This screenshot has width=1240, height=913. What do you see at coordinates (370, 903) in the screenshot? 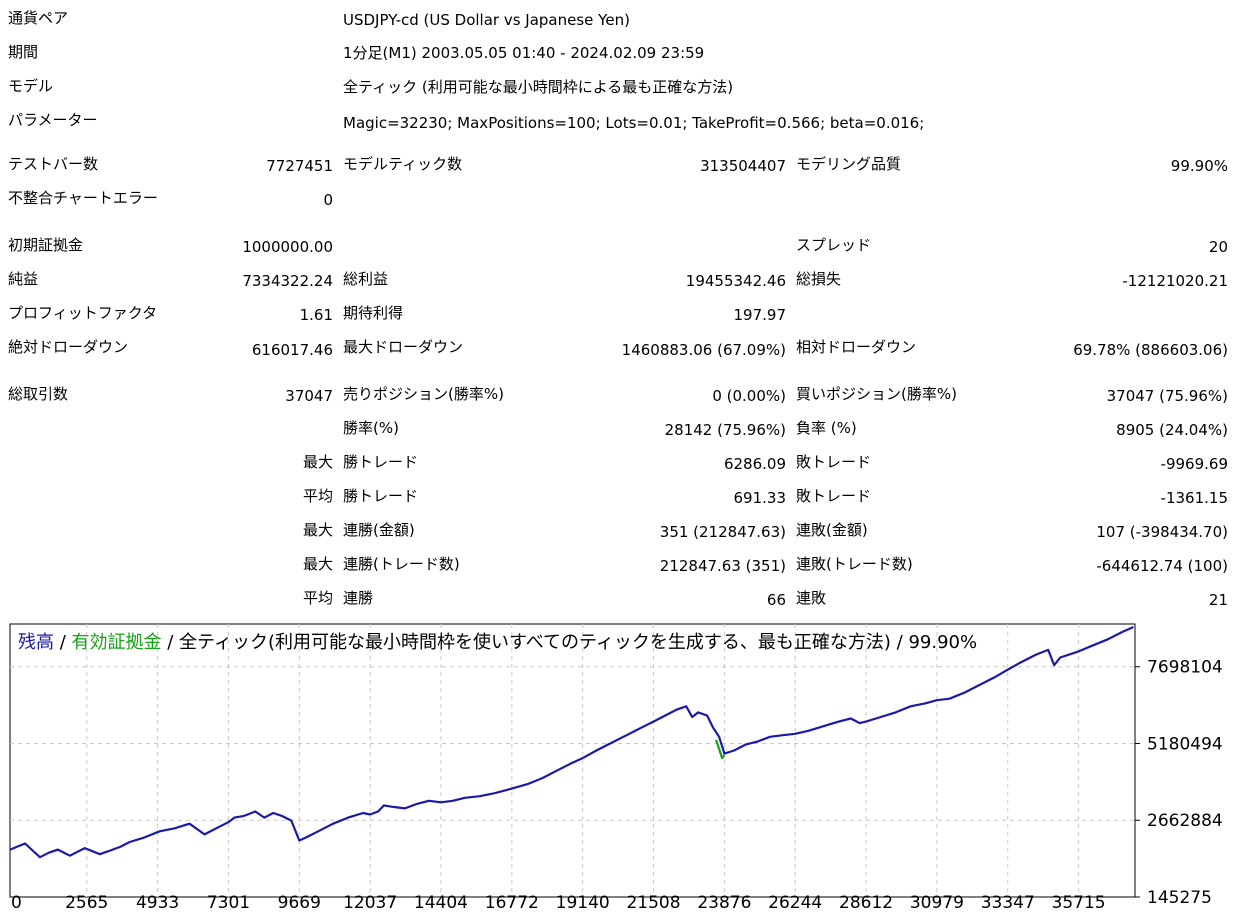
I see `x-tick-label: 12037` at bounding box center [370, 903].